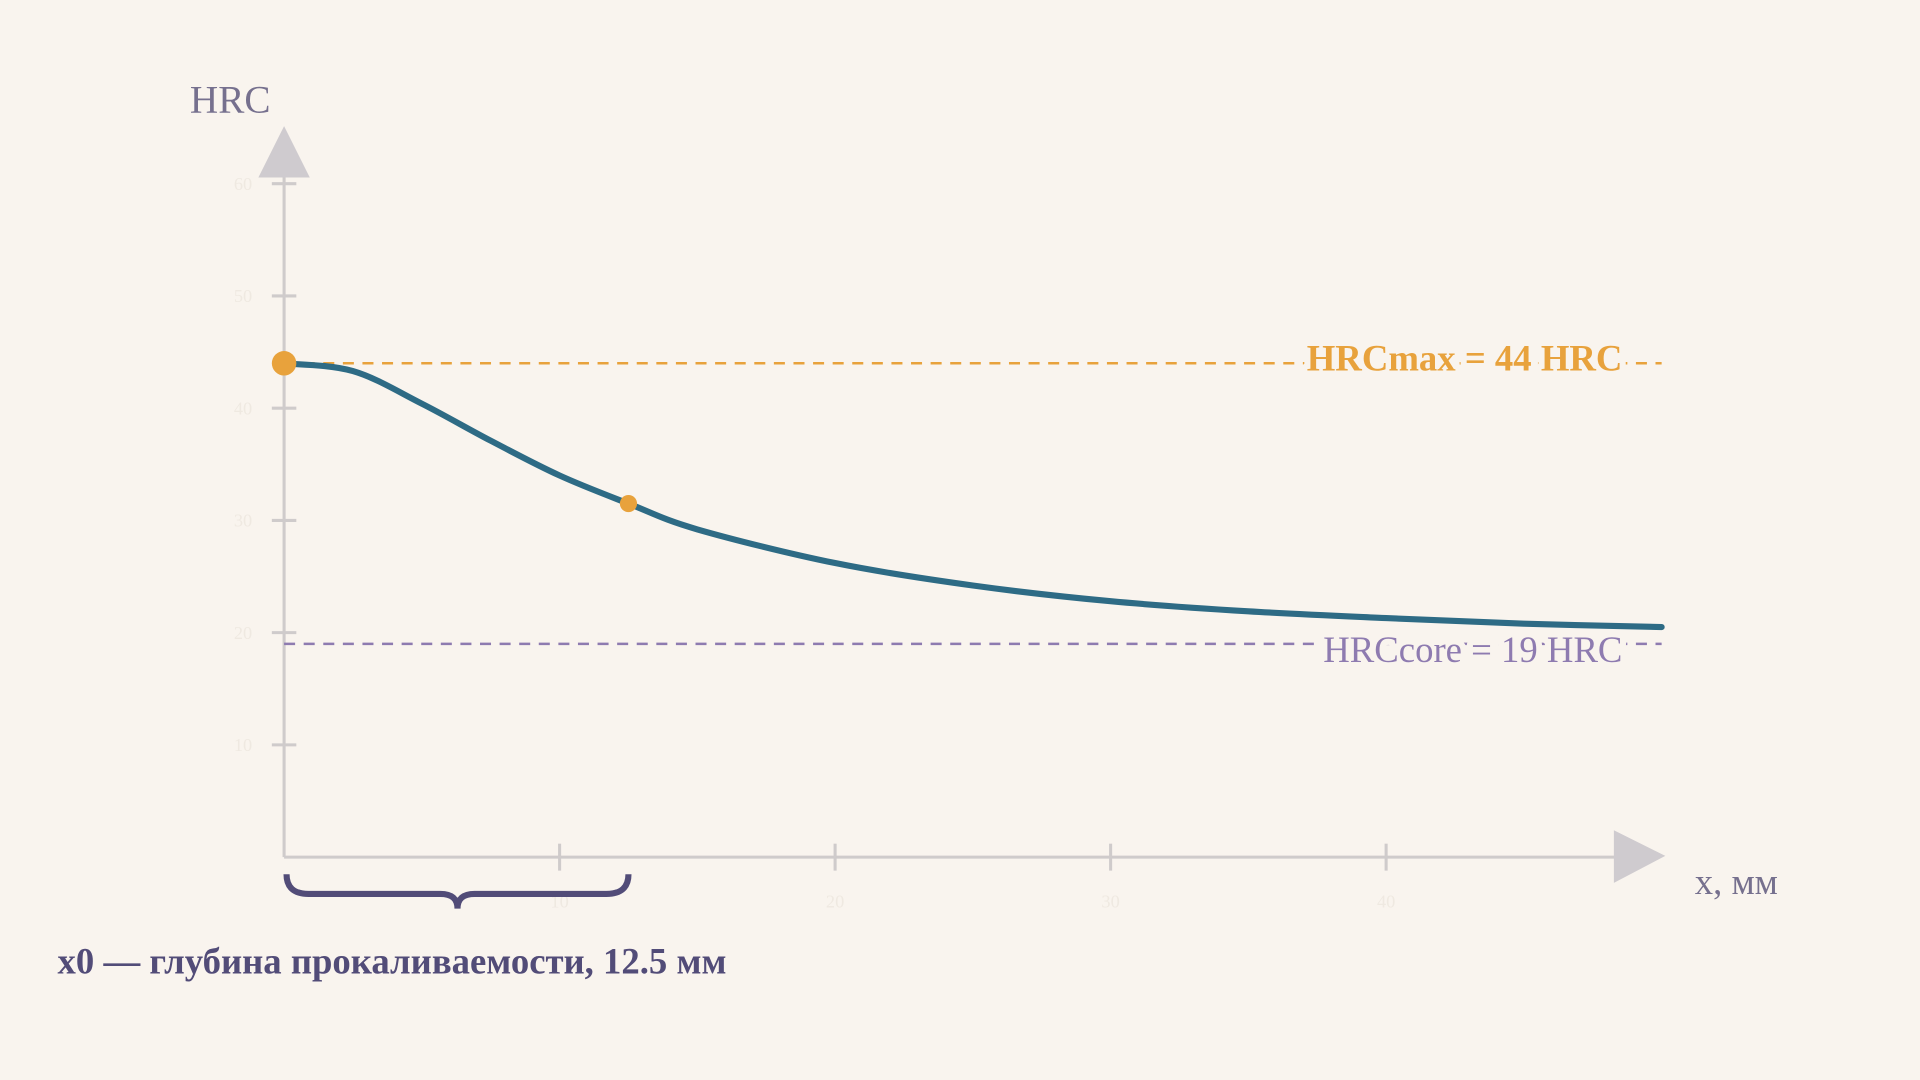 The width and height of the screenshot is (1920, 1080). I want to click on depth-label: x0 — глубина прокаливаемости, 12.5 мм, so click(392, 960).